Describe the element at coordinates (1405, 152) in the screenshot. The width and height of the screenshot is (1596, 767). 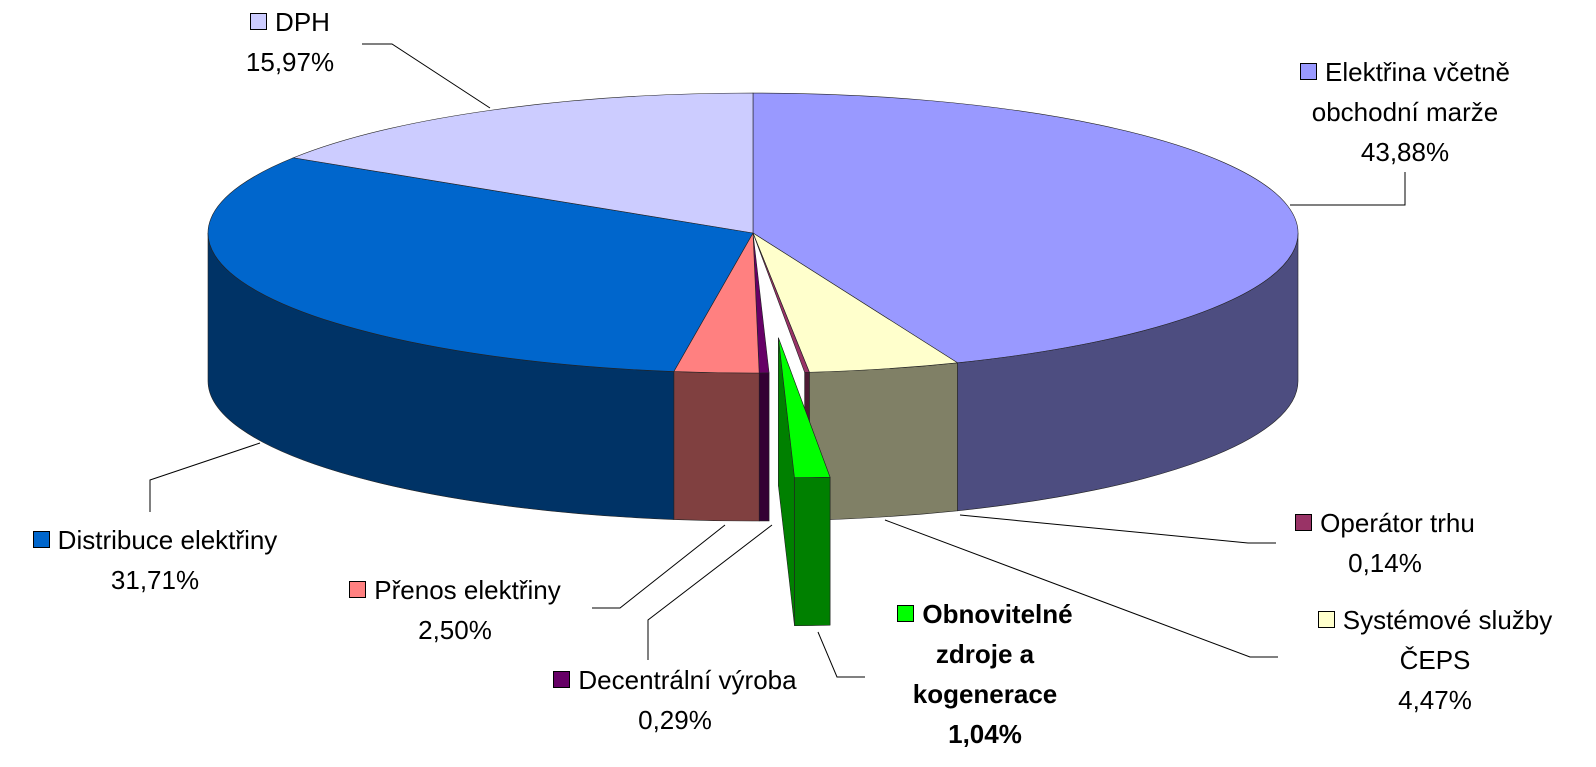
I see `value-label: 43,88%` at that location.